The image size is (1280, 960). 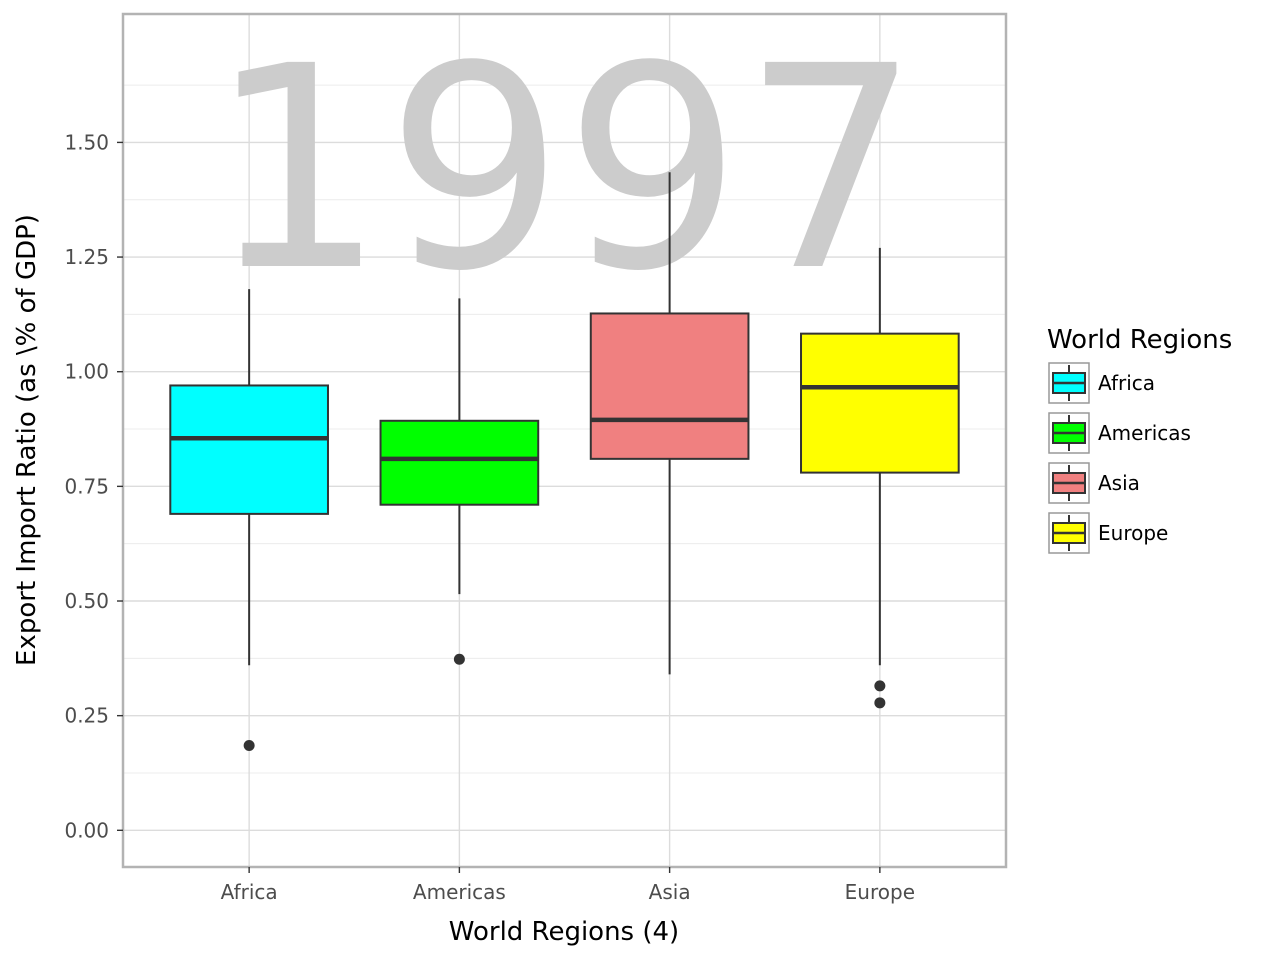 I want to click on box-africa, so click(x=249, y=520).